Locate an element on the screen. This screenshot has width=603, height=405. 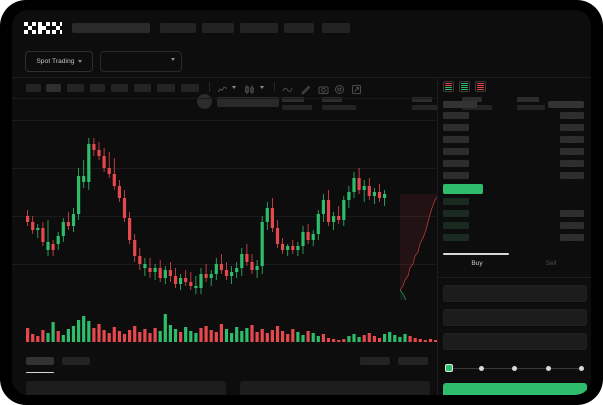
camera-icon is located at coordinates (323, 88).